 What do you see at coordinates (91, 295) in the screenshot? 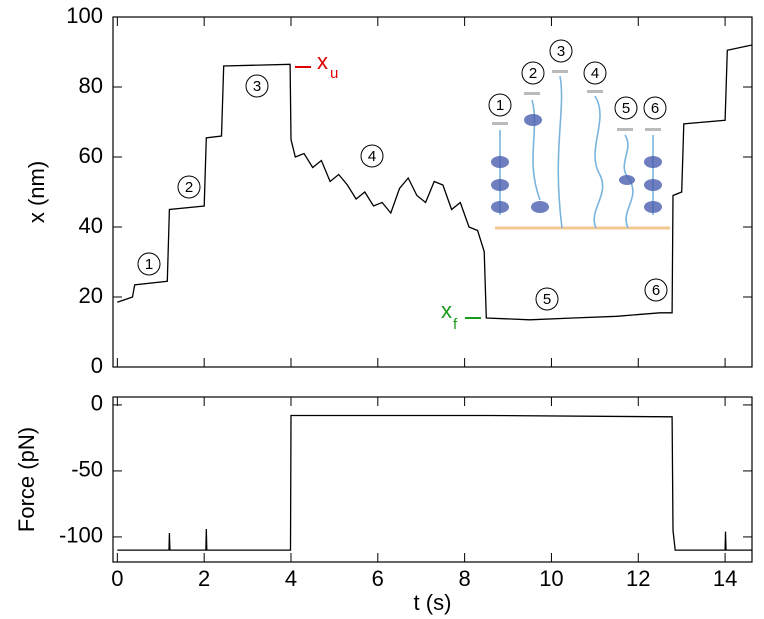
I see `y-tick-label: 20` at bounding box center [91, 295].